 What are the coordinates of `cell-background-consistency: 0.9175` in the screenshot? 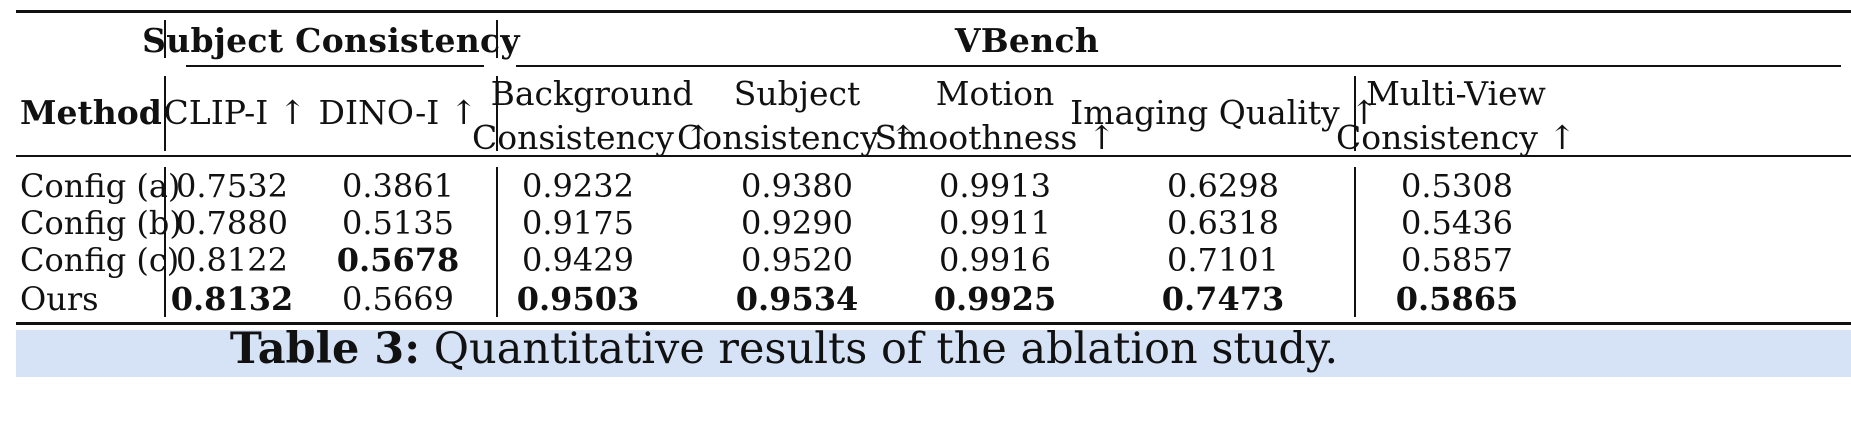 It's located at (578, 223).